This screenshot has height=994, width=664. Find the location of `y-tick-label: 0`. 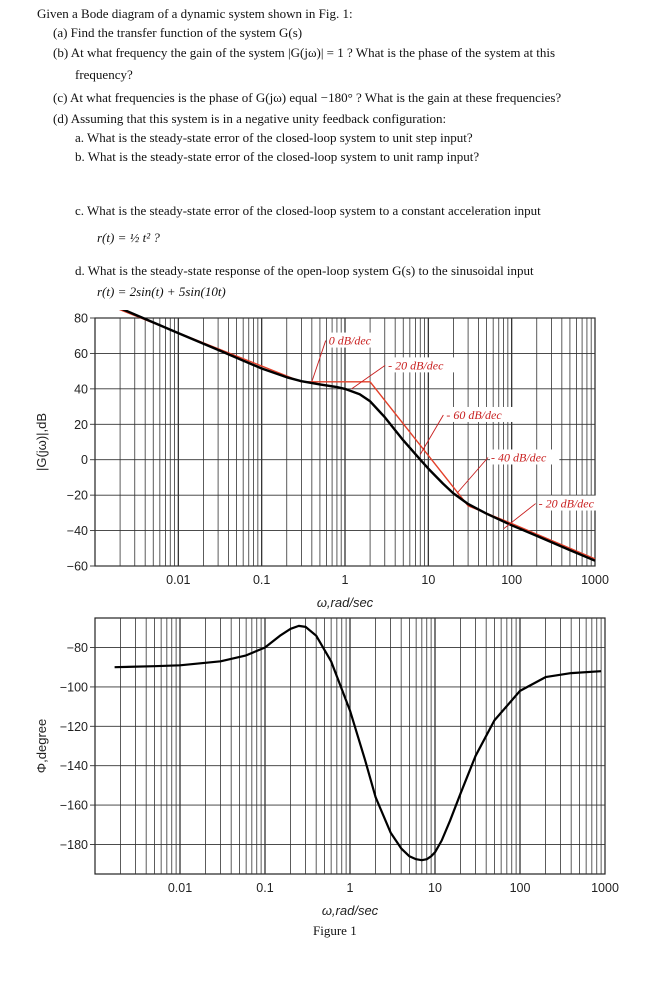

y-tick-label: 0 is located at coordinates (84, 460).